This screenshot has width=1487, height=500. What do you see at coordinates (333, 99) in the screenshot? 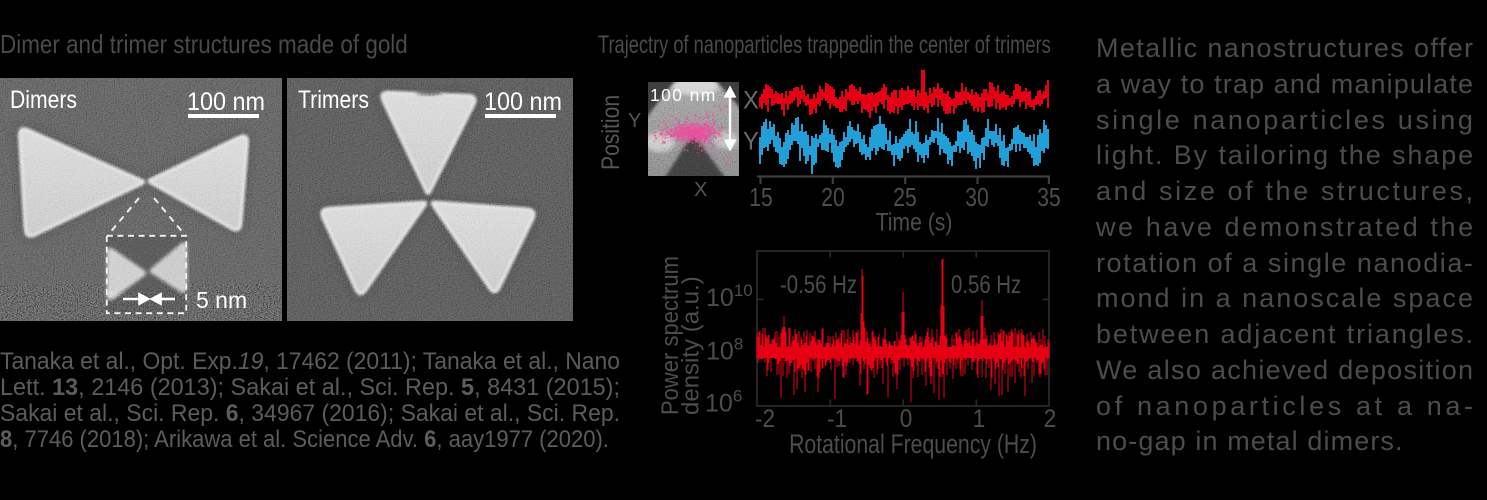
I see `svg-text: Trimers` at bounding box center [333, 99].